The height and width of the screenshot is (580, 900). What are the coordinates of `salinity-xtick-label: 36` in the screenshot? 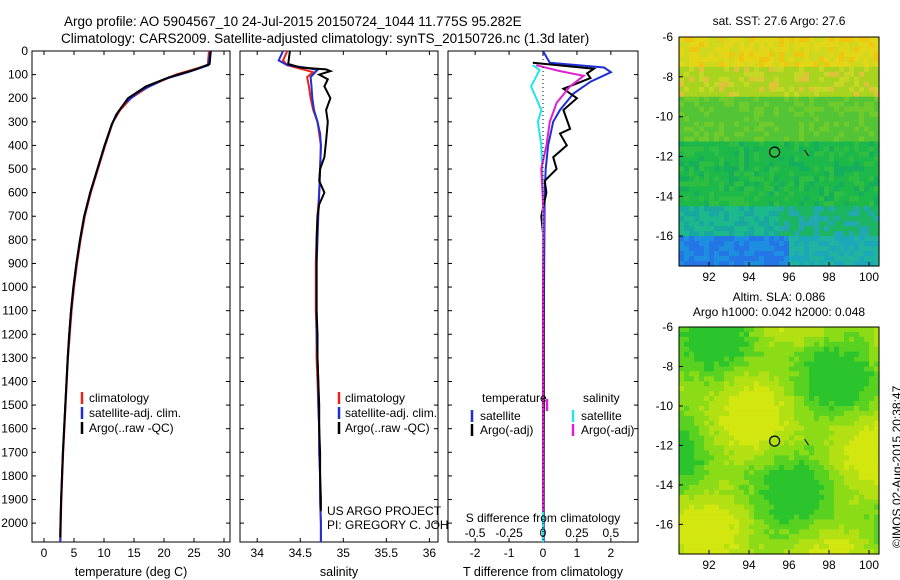 It's located at (430, 553).